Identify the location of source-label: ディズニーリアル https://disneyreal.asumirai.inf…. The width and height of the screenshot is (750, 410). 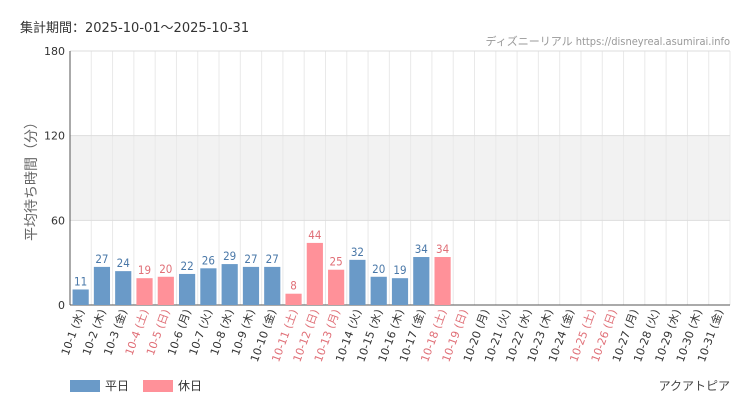
(607, 41).